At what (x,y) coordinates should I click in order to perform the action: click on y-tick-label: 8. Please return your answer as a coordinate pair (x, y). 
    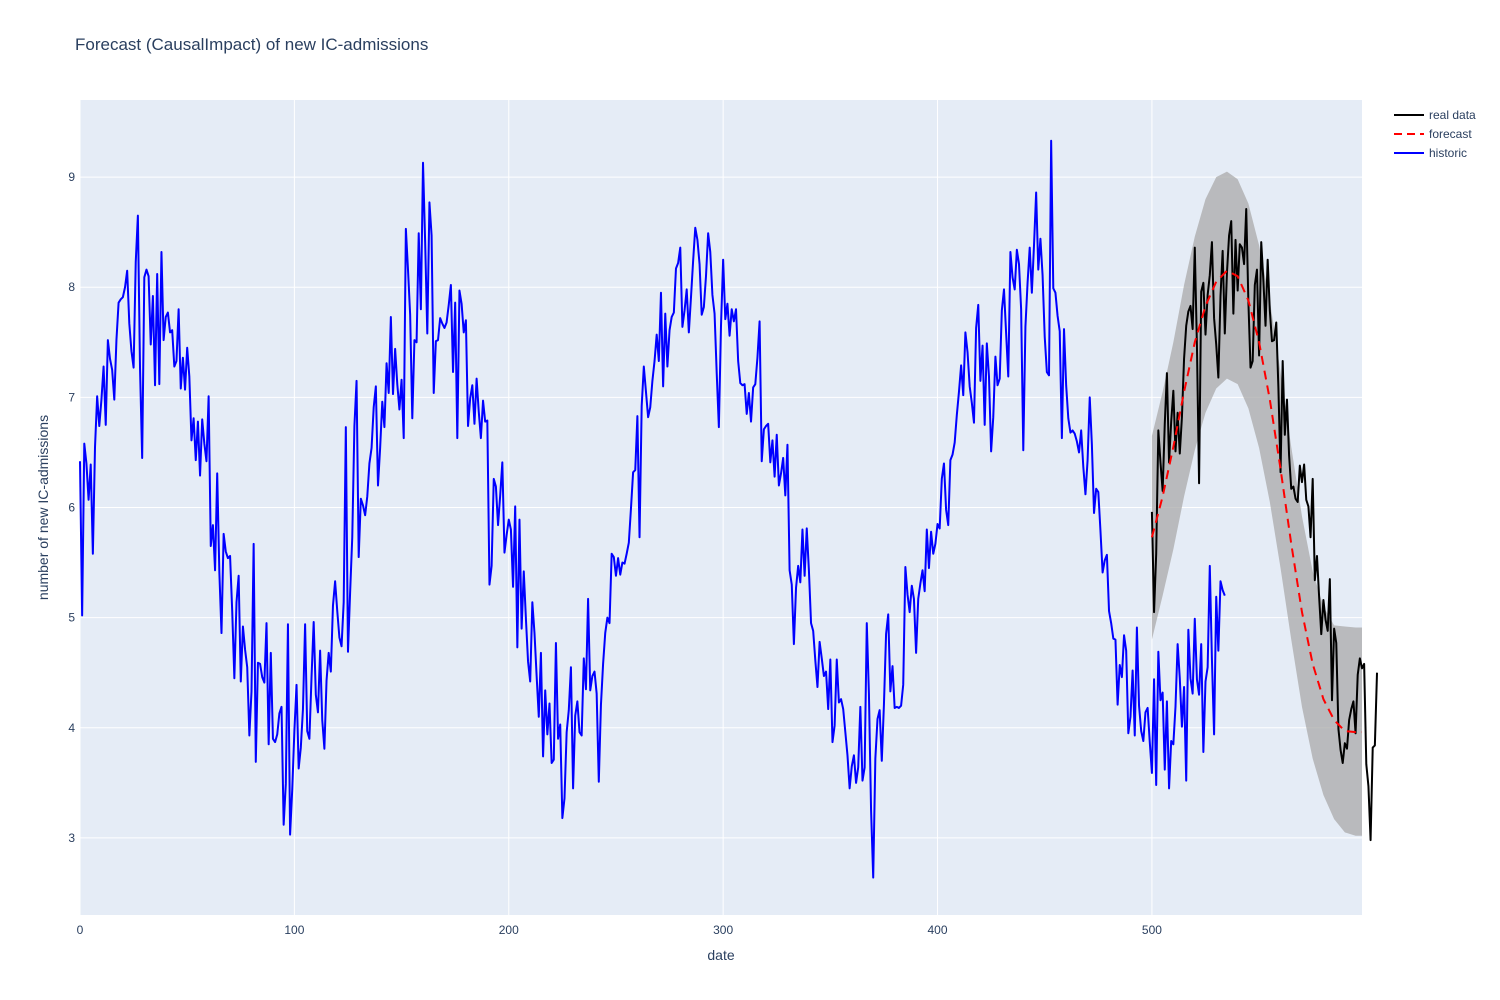
    Looking at the image, I should click on (71, 287).